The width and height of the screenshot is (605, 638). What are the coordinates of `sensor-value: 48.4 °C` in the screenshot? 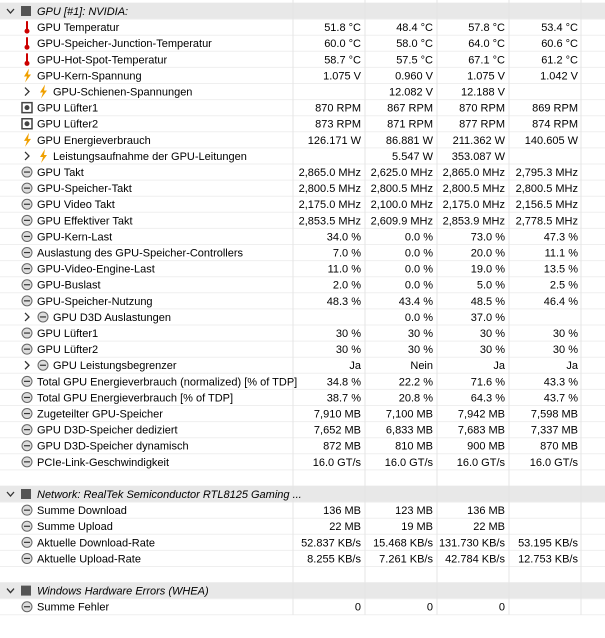 It's located at (414, 28).